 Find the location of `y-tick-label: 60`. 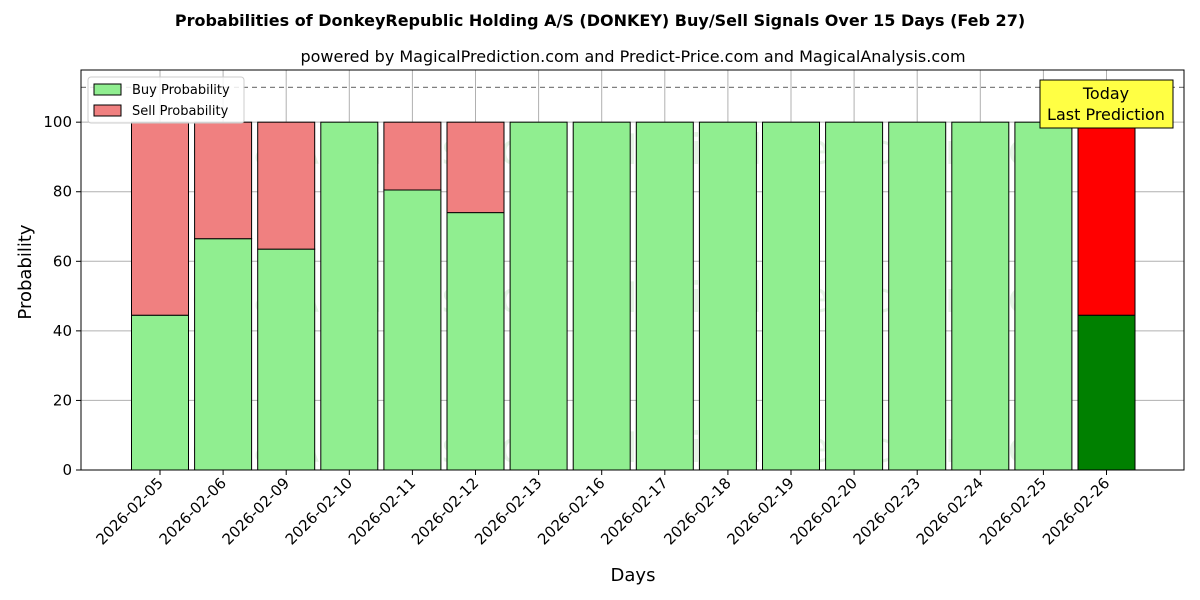

y-tick-label: 60 is located at coordinates (62, 261).